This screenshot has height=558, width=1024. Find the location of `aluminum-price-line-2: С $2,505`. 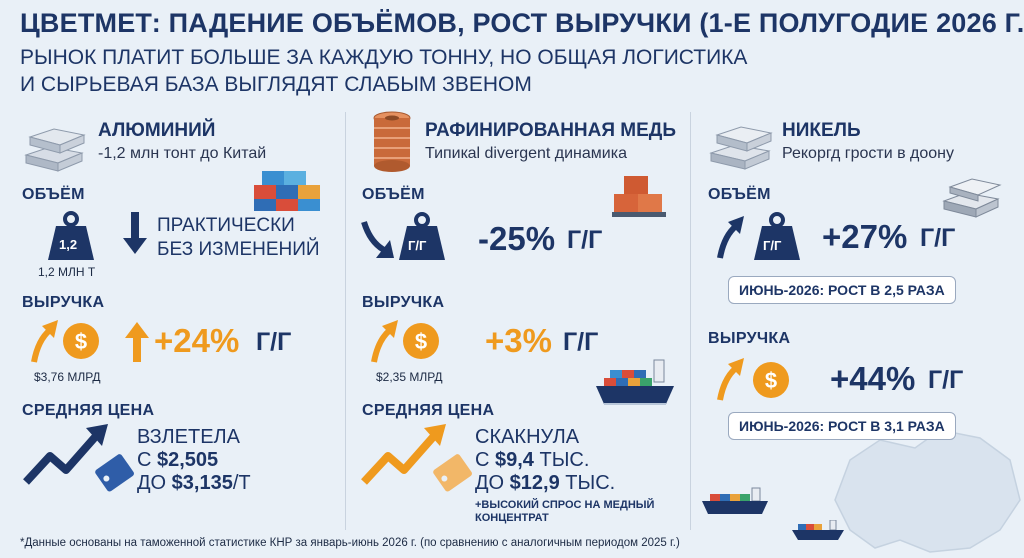

aluminum-price-line-2: С $2,505 is located at coordinates (194, 460).